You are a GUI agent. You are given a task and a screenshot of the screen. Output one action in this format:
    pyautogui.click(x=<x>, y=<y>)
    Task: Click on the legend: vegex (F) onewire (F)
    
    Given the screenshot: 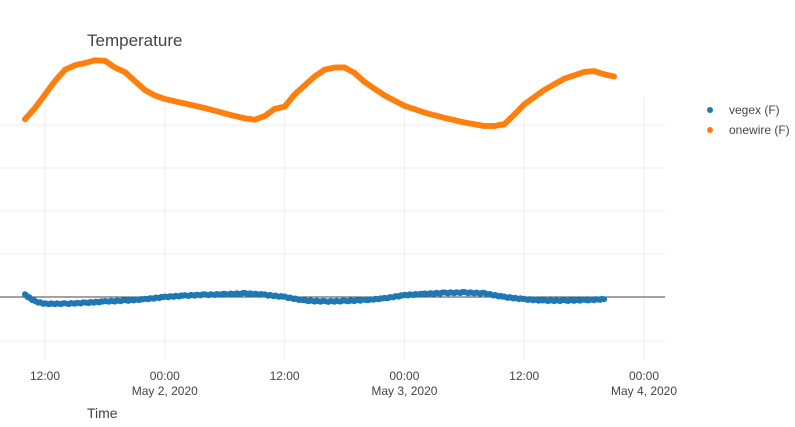 What is the action you would take?
    pyautogui.click(x=748, y=120)
    